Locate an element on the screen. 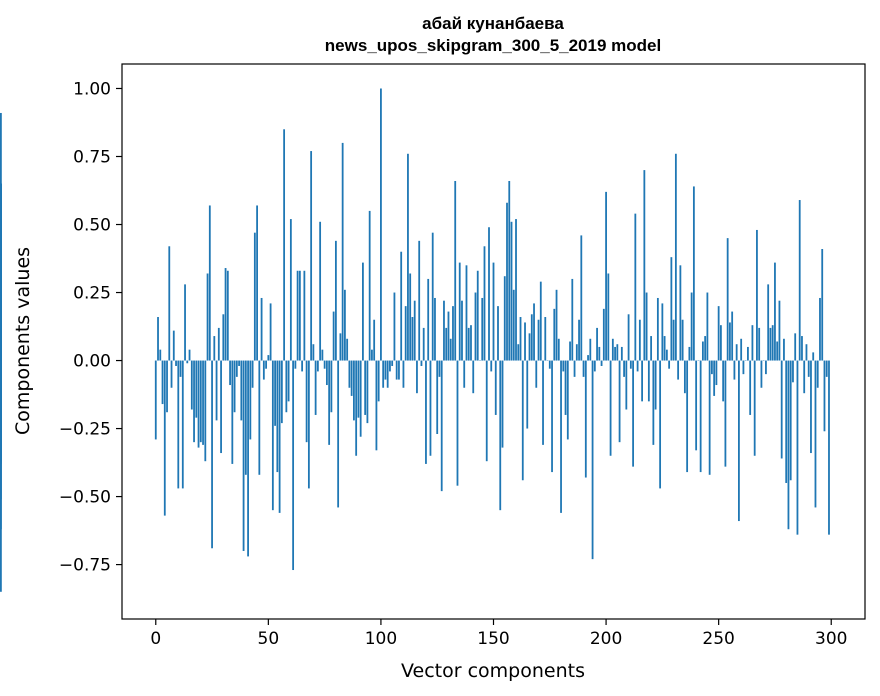 This screenshot has width=880, height=696. x-axis-ticks: 0 50 100 150 200 250 300 is located at coordinates (498, 634).